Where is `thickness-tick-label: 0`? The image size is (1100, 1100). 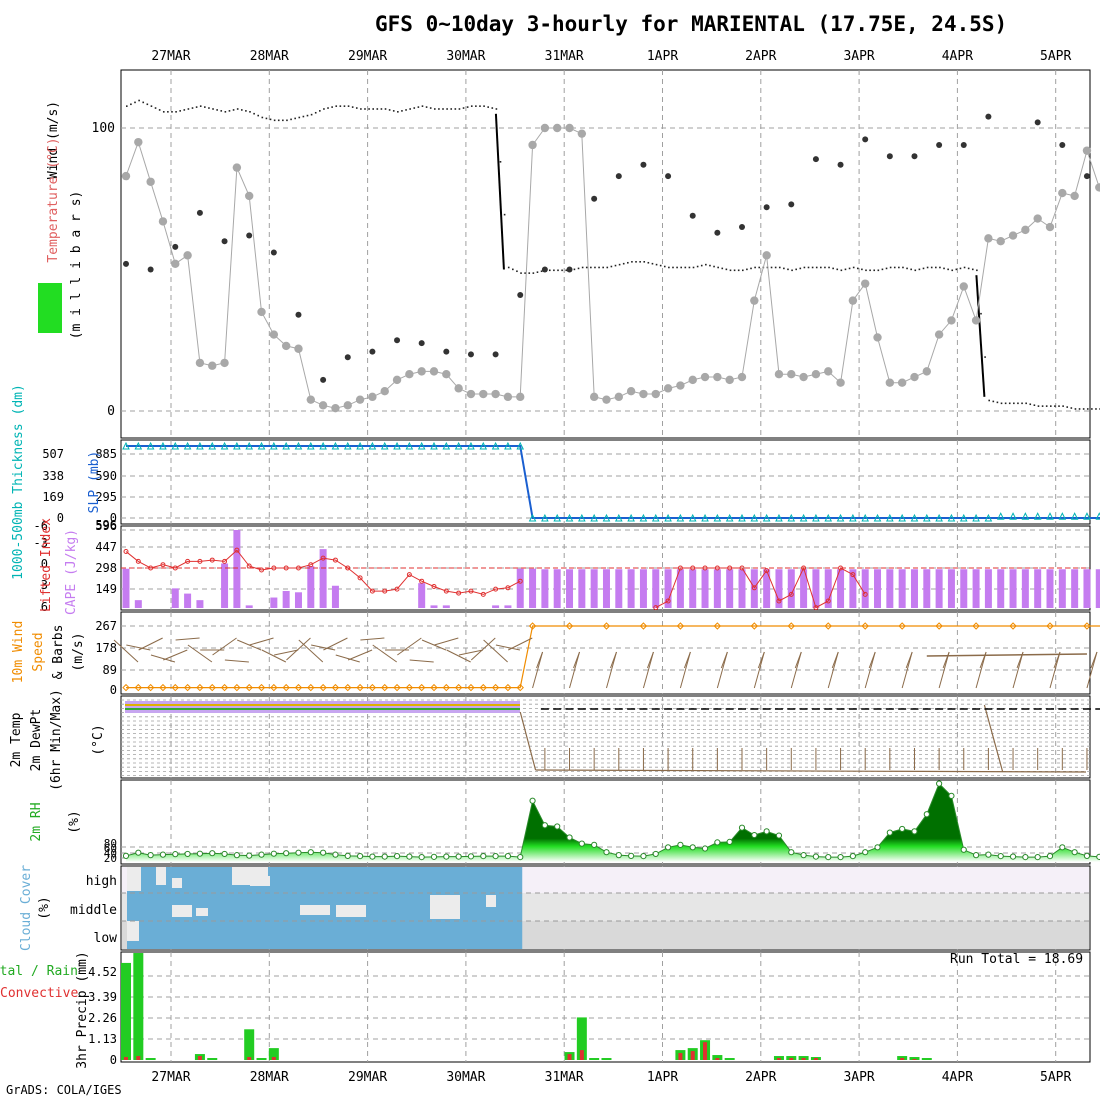
thickness-tick-label: 0 is located at coordinates (60, 518).